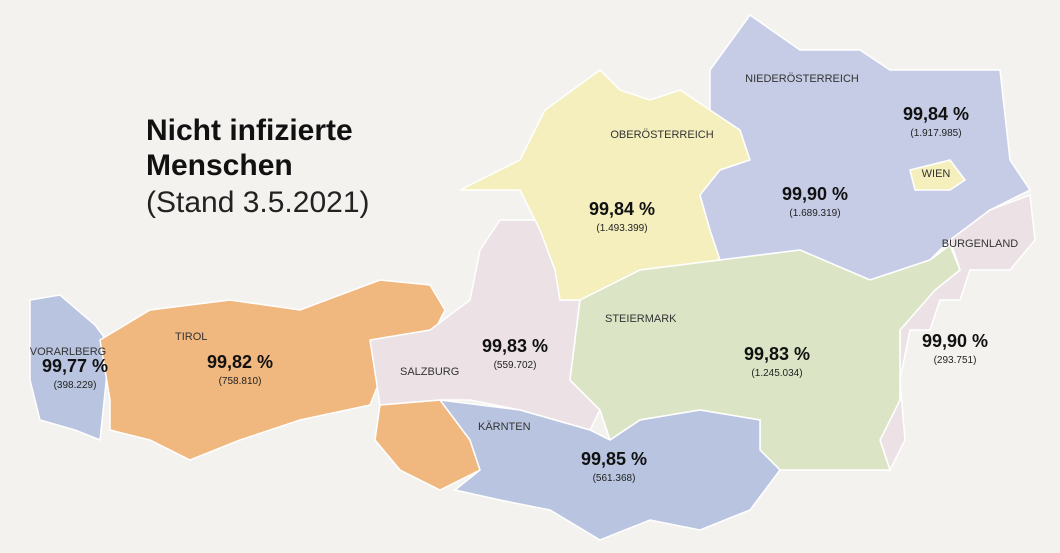  What do you see at coordinates (75, 385) in the screenshot?
I see `region-count: (398.229)` at bounding box center [75, 385].